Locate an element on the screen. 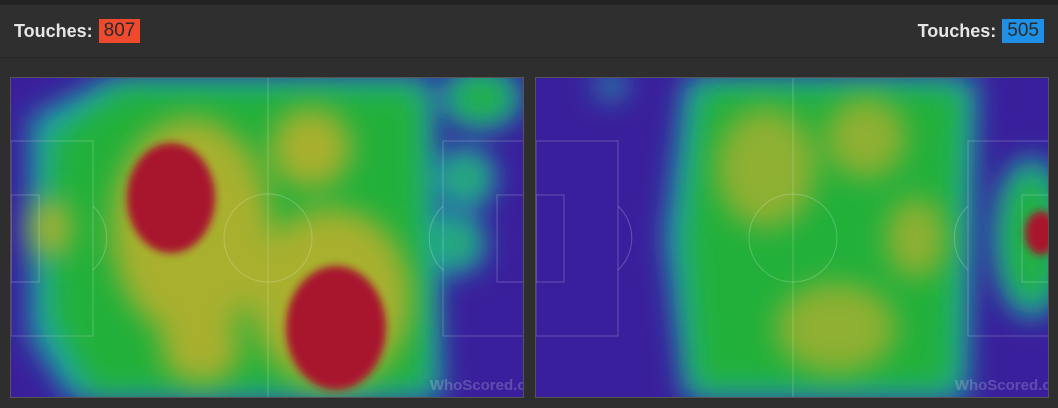  home-touches-badge: 807 is located at coordinates (119, 31).